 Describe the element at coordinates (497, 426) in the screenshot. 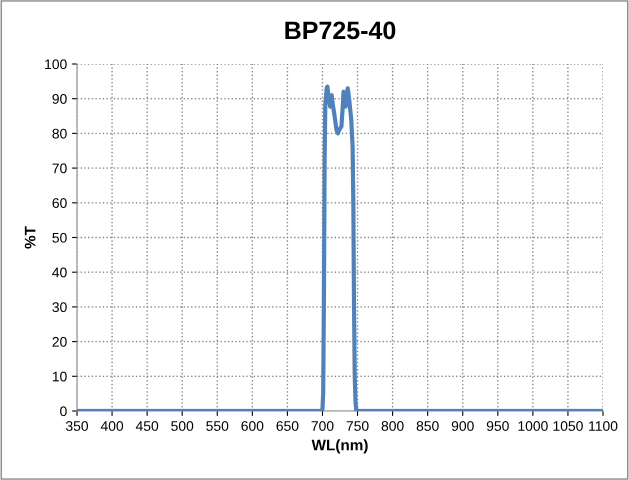

I see `x-tick-label: 950` at that location.